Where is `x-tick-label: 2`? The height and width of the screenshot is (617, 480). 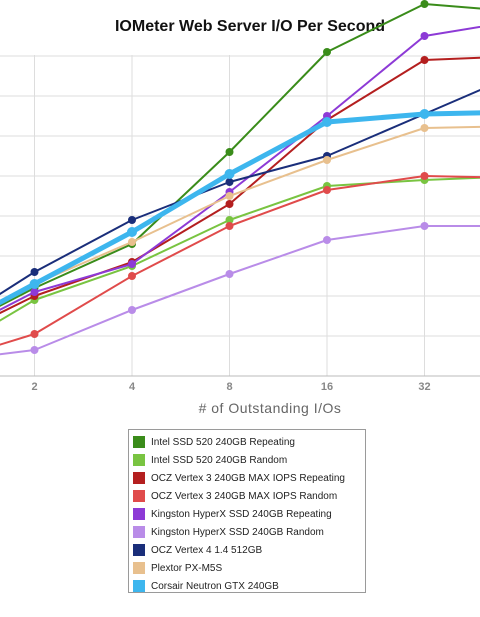 x-tick-label: 2 is located at coordinates (34, 387).